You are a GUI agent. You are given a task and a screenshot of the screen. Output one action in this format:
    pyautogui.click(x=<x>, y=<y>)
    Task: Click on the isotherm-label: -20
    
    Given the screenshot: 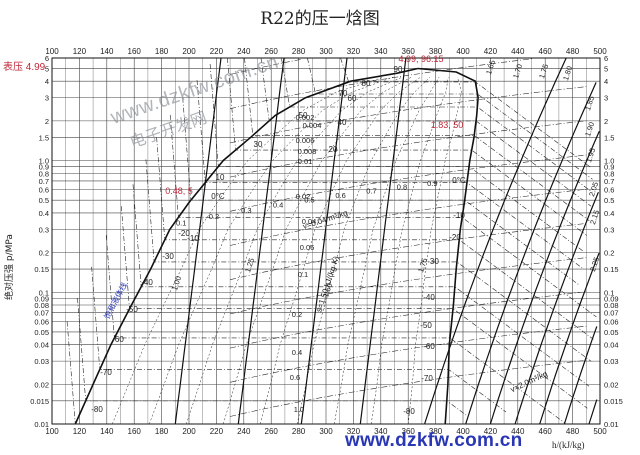 What is the action you would take?
    pyautogui.click(x=455, y=237)
    